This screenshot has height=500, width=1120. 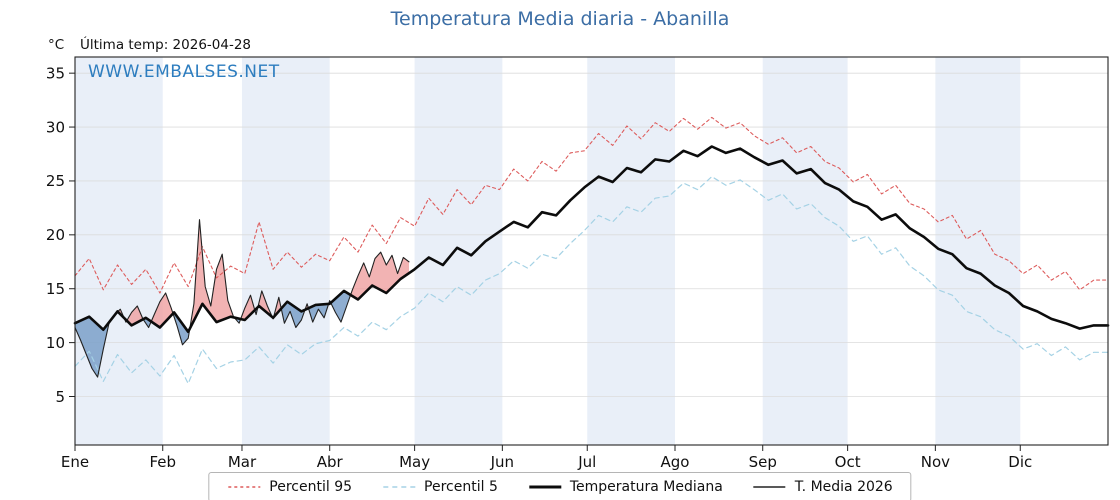 I want to click on svg-text: 35, so click(x=55, y=73).